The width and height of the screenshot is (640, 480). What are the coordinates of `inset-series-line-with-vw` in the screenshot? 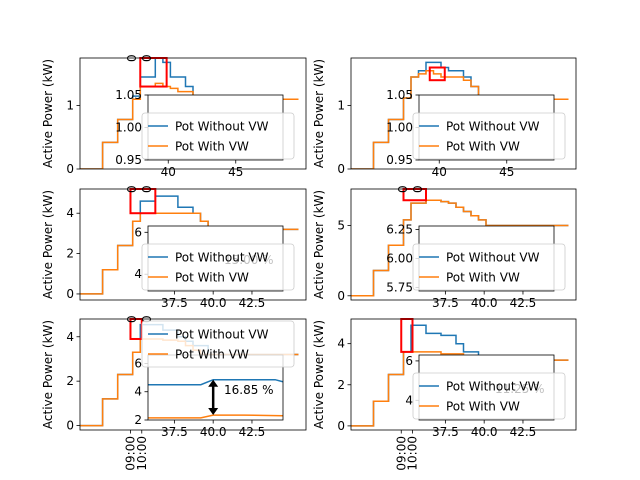 It's located at (215, 416).